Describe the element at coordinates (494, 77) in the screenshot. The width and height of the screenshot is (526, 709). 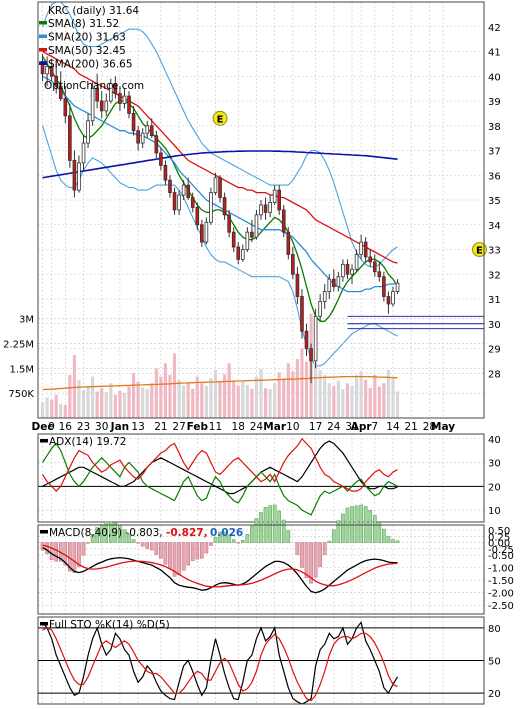
I see `price-tick-label: 40` at that location.